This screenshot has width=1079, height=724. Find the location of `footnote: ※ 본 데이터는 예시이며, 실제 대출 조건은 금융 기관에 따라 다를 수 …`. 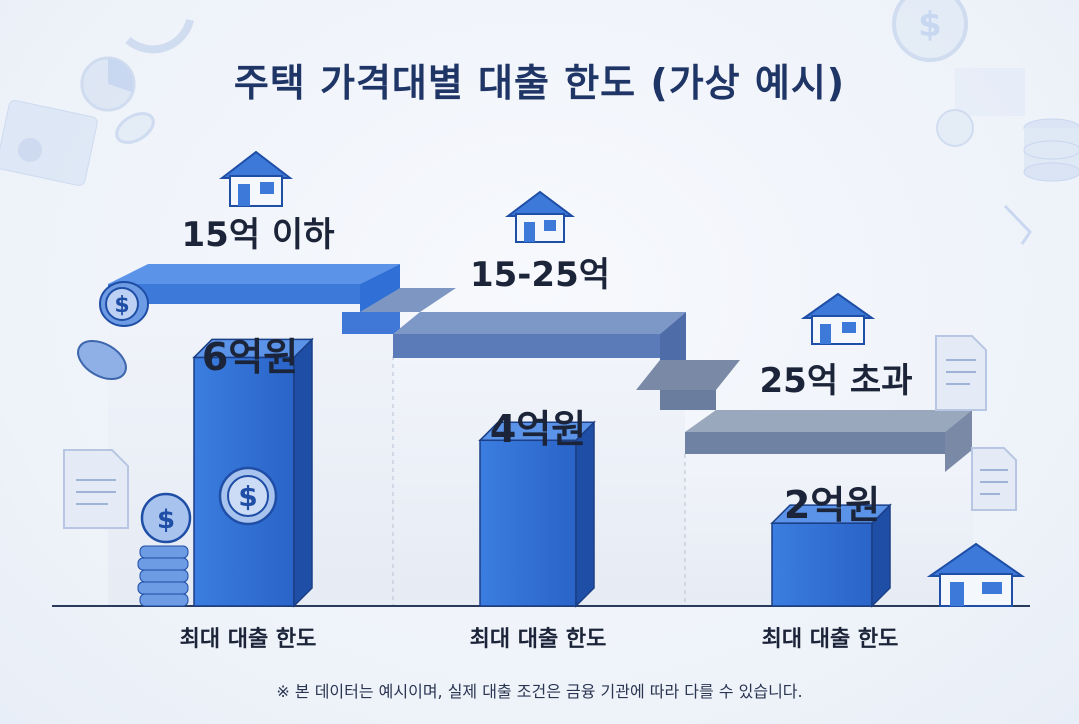

footnote: ※ 본 데이터는 예시이며, 실제 대출 조건은 금융 기관에 따라 다를 수 … is located at coordinates (539, 691).